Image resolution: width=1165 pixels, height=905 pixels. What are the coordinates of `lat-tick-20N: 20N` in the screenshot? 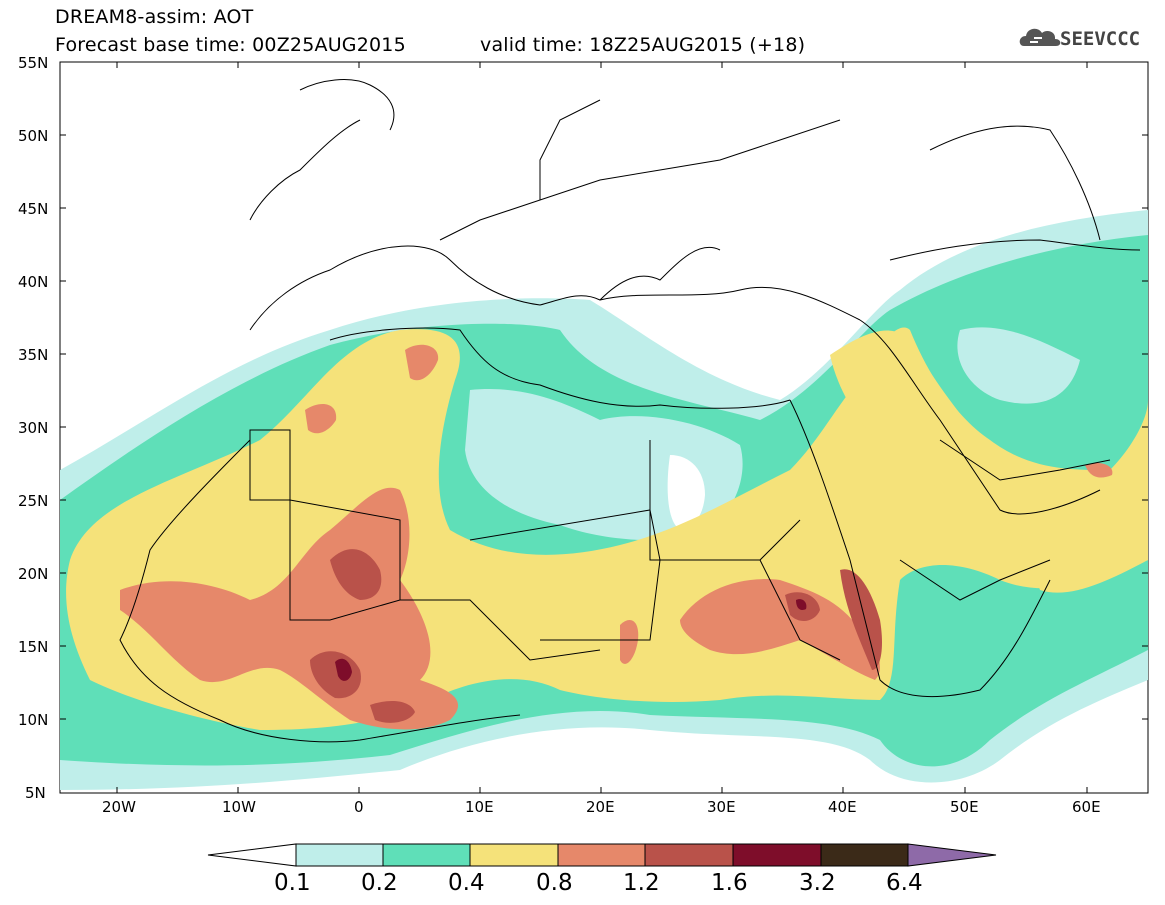 It's located at (33, 574).